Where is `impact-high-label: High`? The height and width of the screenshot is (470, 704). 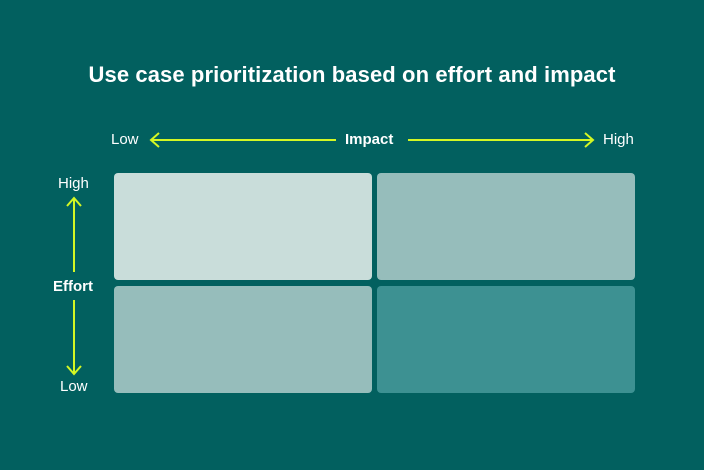
impact-high-label: High is located at coordinates (618, 139).